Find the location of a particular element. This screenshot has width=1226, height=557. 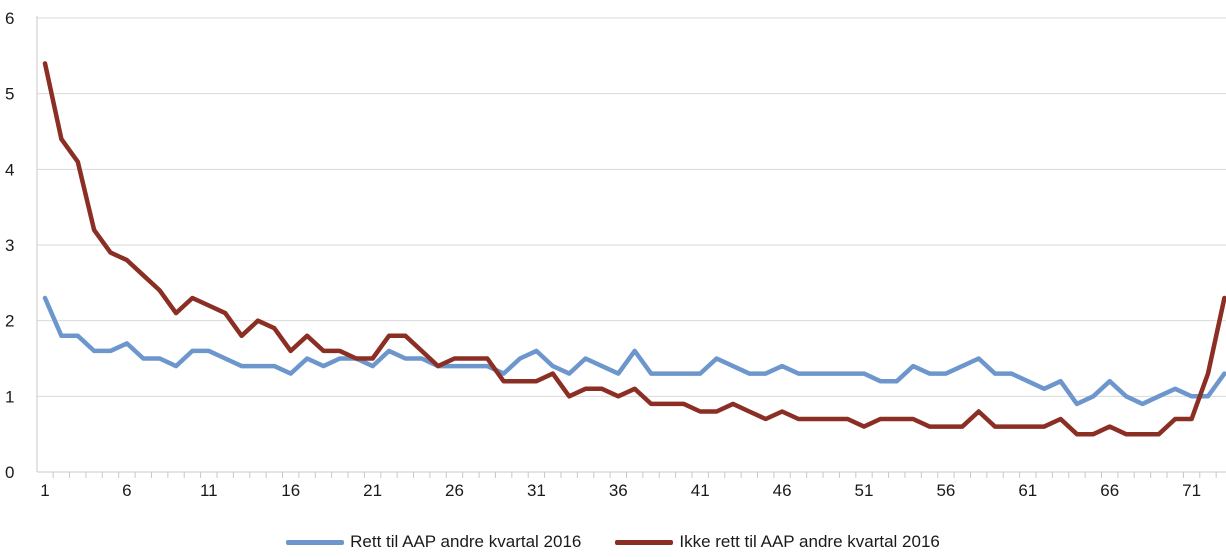

y-tick-label: 0 is located at coordinates (9, 472).